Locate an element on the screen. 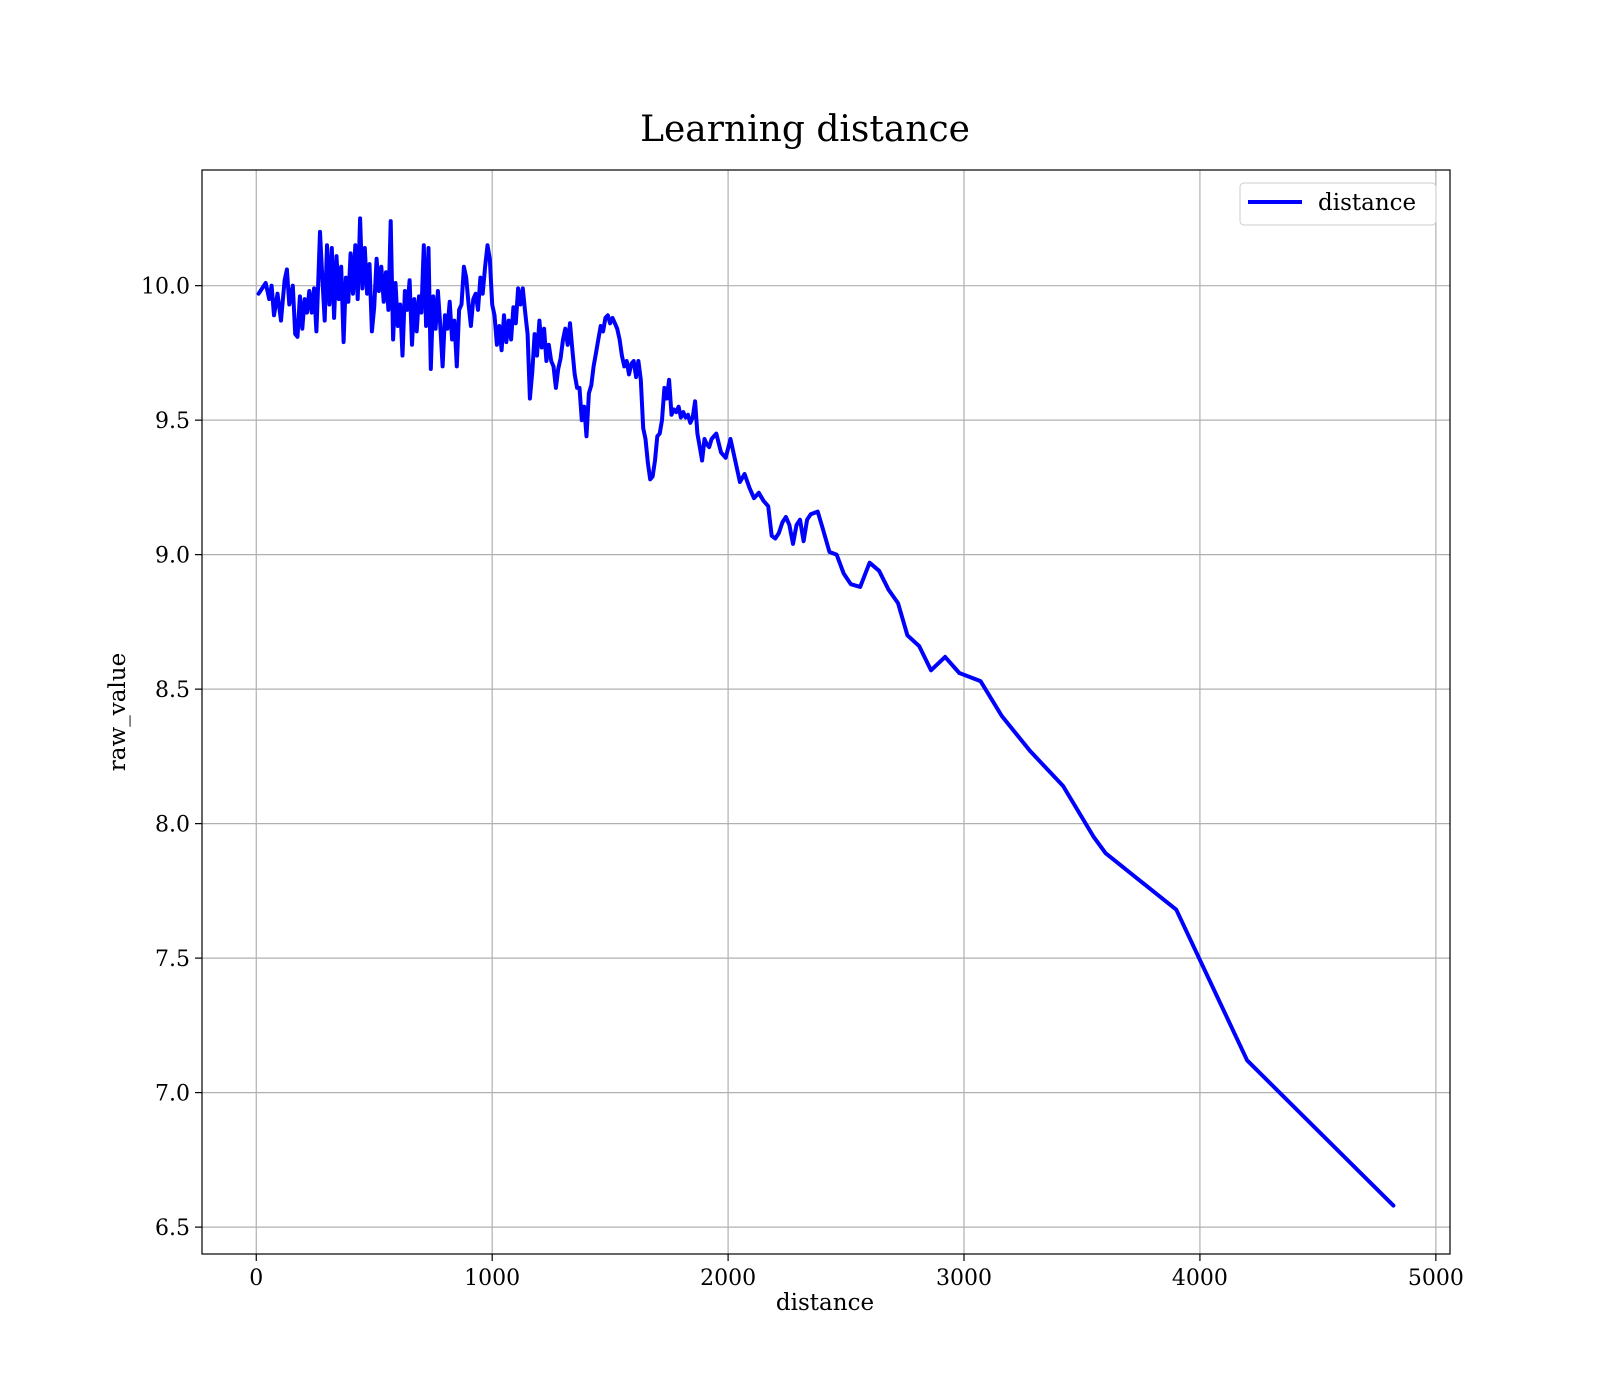  y-tick-label: 9.5 is located at coordinates (172, 421).